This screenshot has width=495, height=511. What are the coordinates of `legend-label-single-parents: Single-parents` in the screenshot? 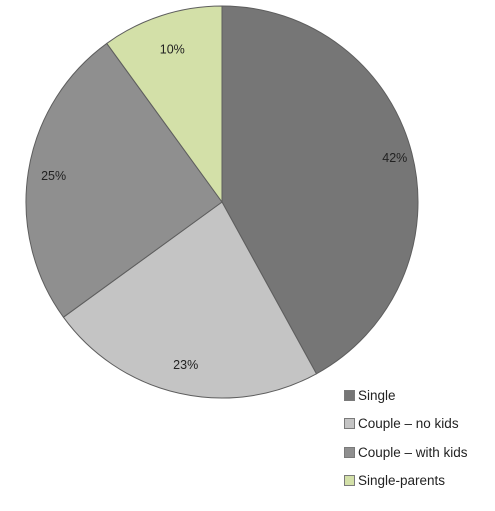 It's located at (402, 480).